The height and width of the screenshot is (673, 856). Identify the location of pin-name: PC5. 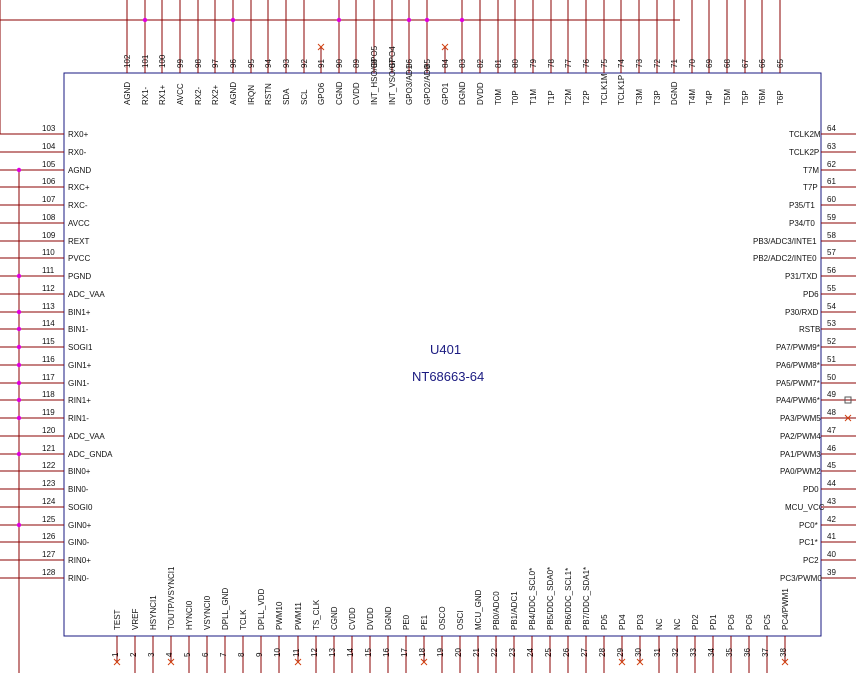
(767, 622).